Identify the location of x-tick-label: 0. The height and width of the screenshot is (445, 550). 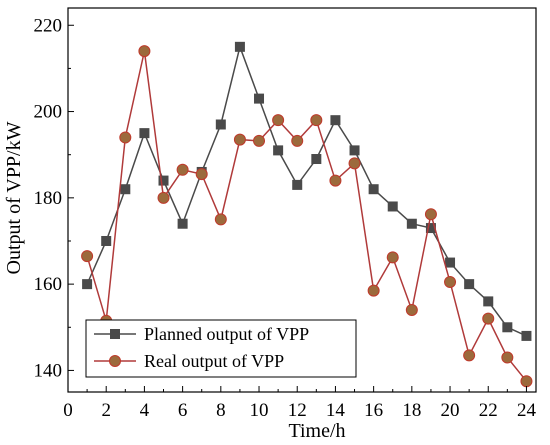
(68, 410).